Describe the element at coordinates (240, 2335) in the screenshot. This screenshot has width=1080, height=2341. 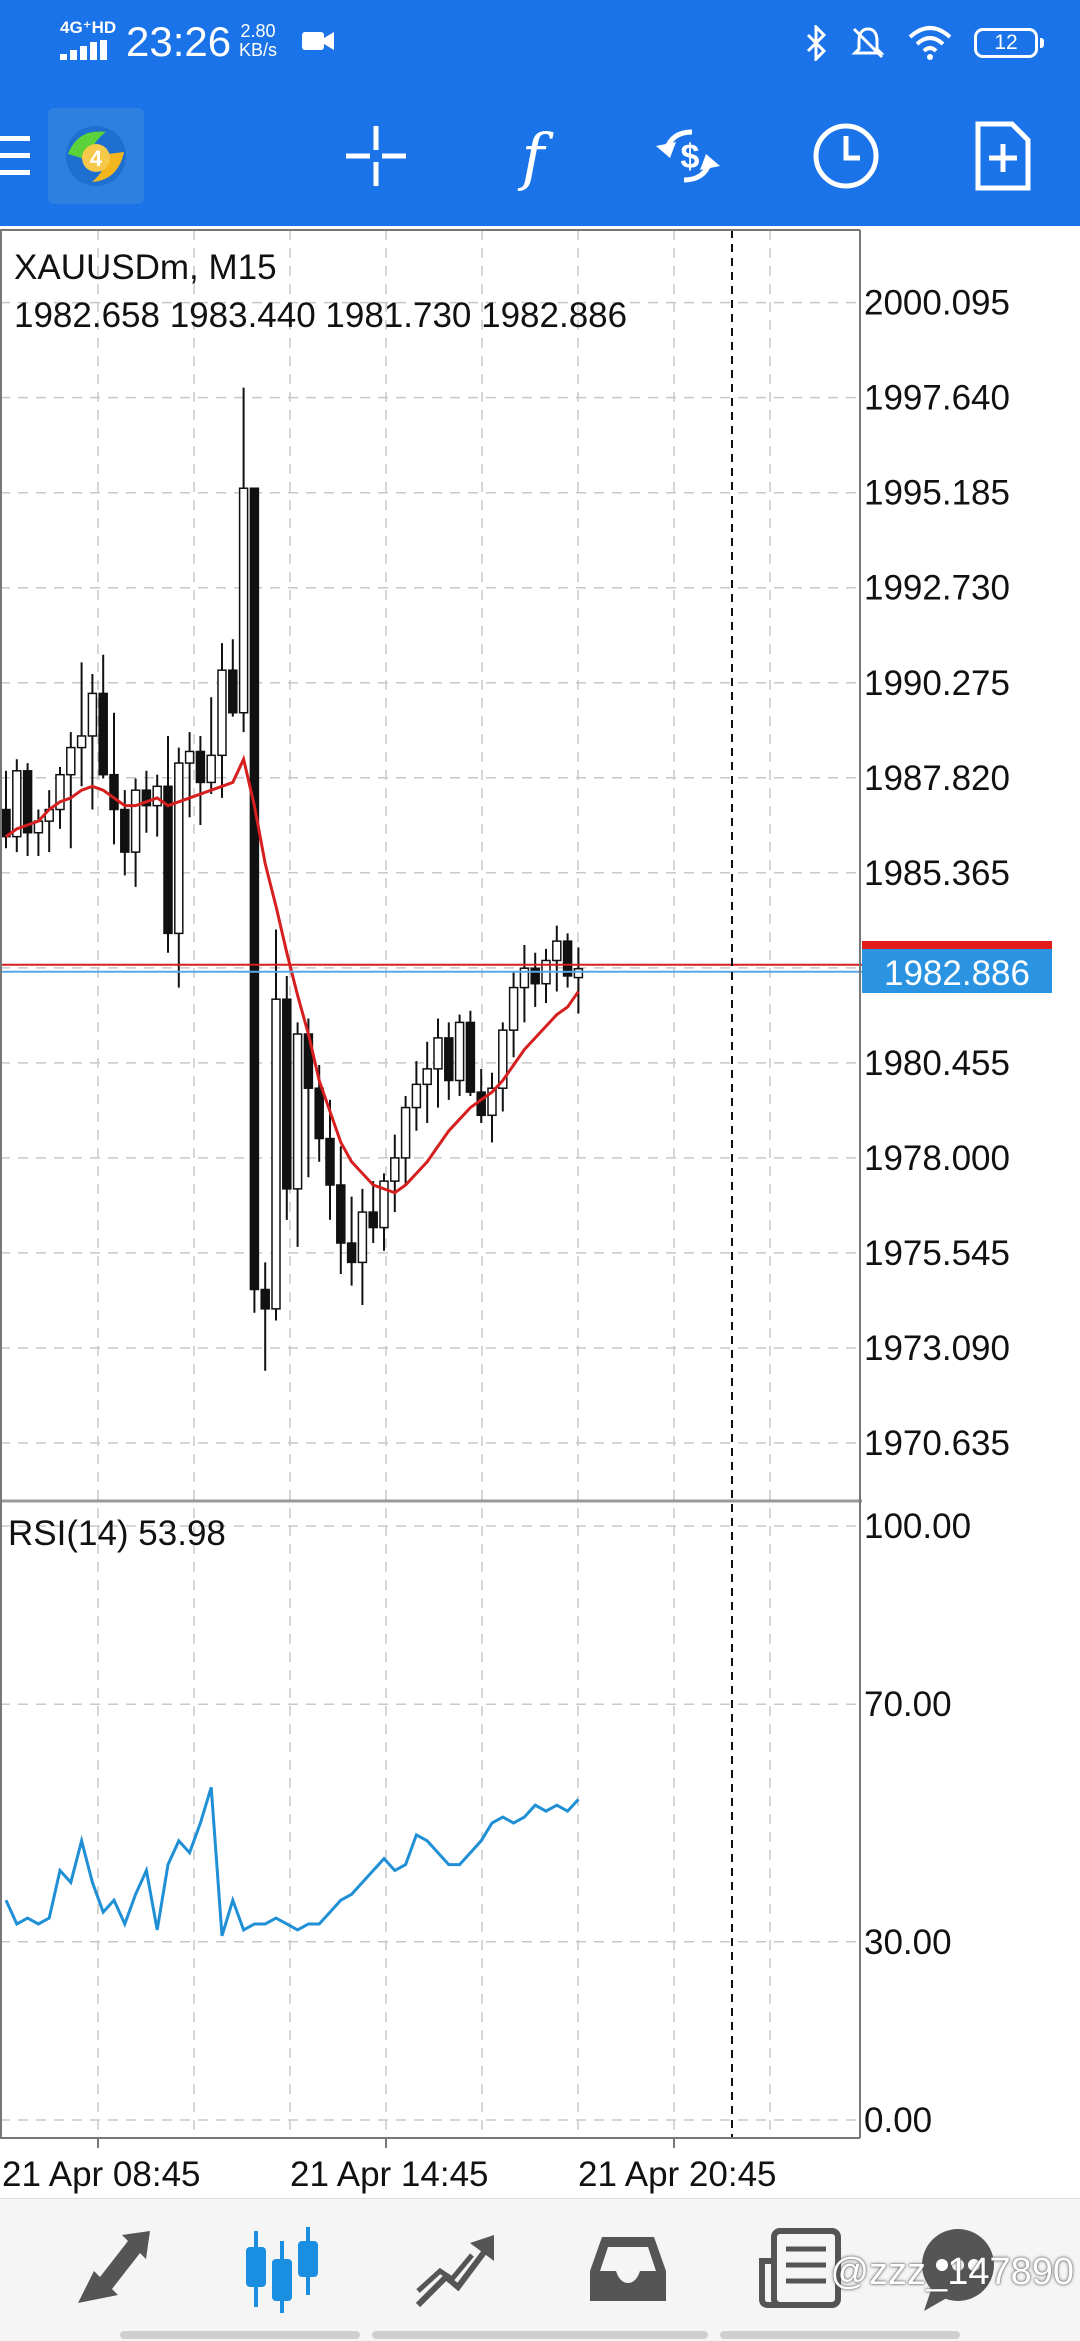
I see `gesture-bar-left` at that location.